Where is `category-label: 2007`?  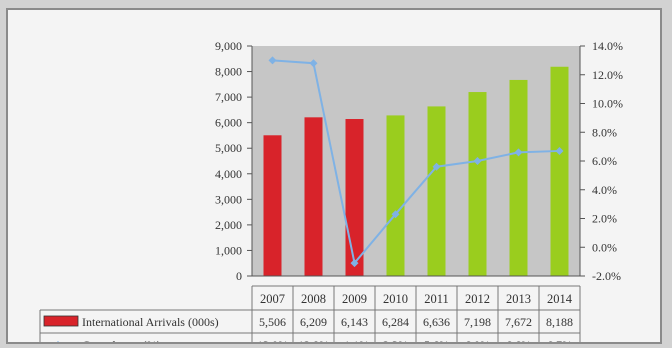
category-label: 2007 is located at coordinates (272, 299).